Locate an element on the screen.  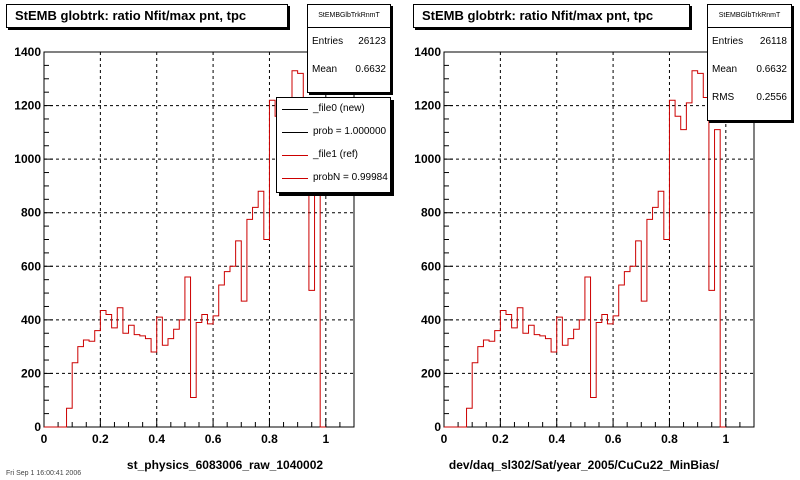
left-stats-mean-value: 0.6632 is located at coordinates (370, 69).